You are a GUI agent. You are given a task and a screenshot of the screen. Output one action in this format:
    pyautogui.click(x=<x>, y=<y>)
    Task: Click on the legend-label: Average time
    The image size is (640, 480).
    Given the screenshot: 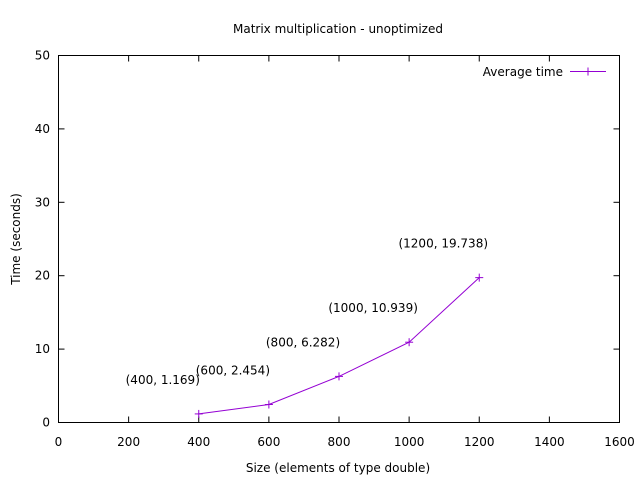 What is the action you would take?
    pyautogui.click(x=523, y=72)
    